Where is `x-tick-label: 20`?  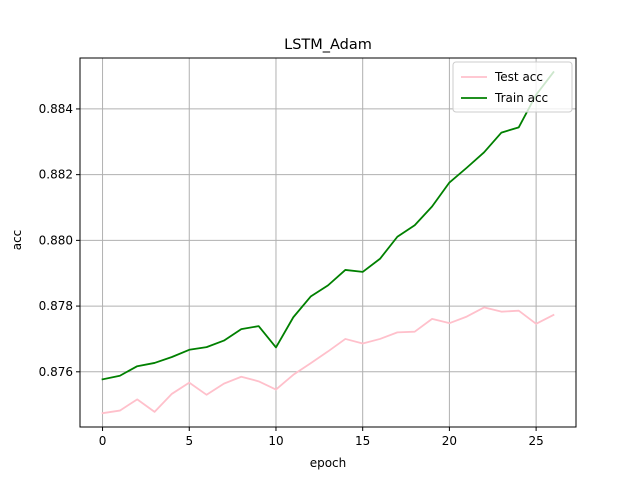 x-tick-label: 20 is located at coordinates (449, 441).